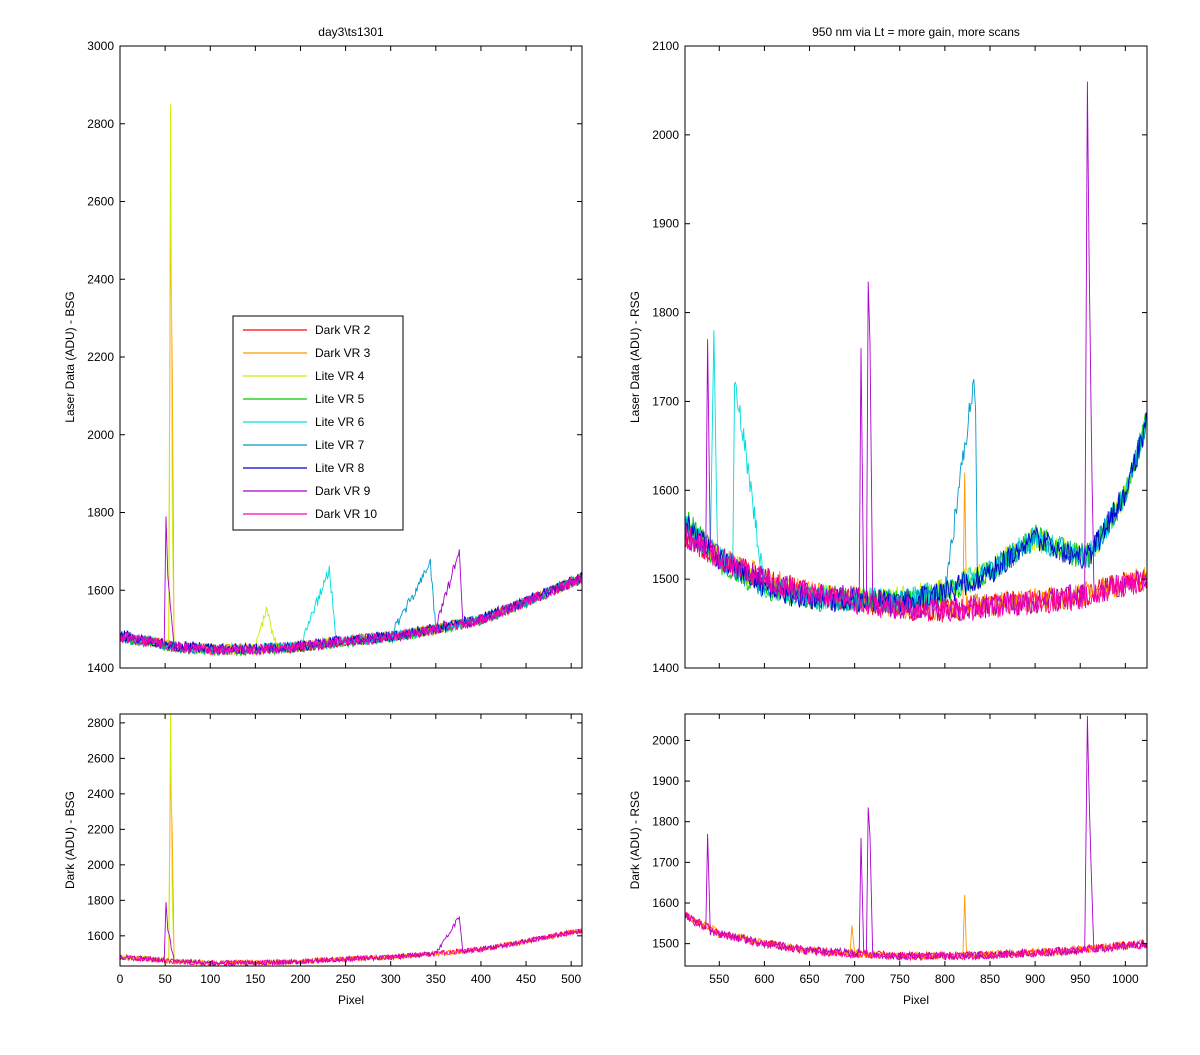 The width and height of the screenshot is (1200, 1055). Describe the element at coordinates (916, 32) in the screenshot. I see `chart-title: 950 nm via Lt = more gain, more scans` at that location.